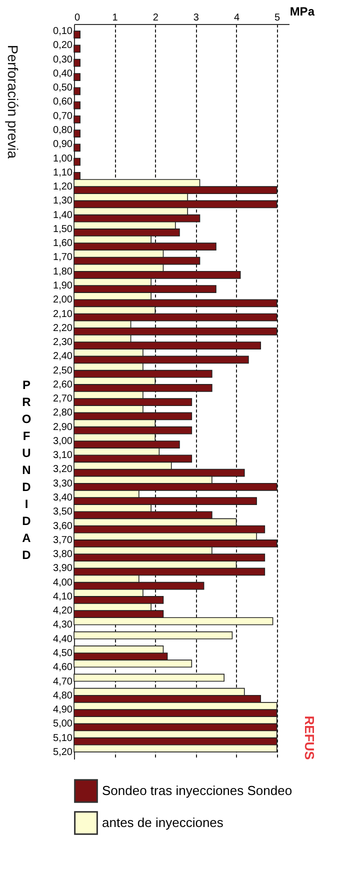 Image resolution: width=337 pixels, height=871 pixels. I want to click on y-tick-label: 0,70, so click(63, 116).